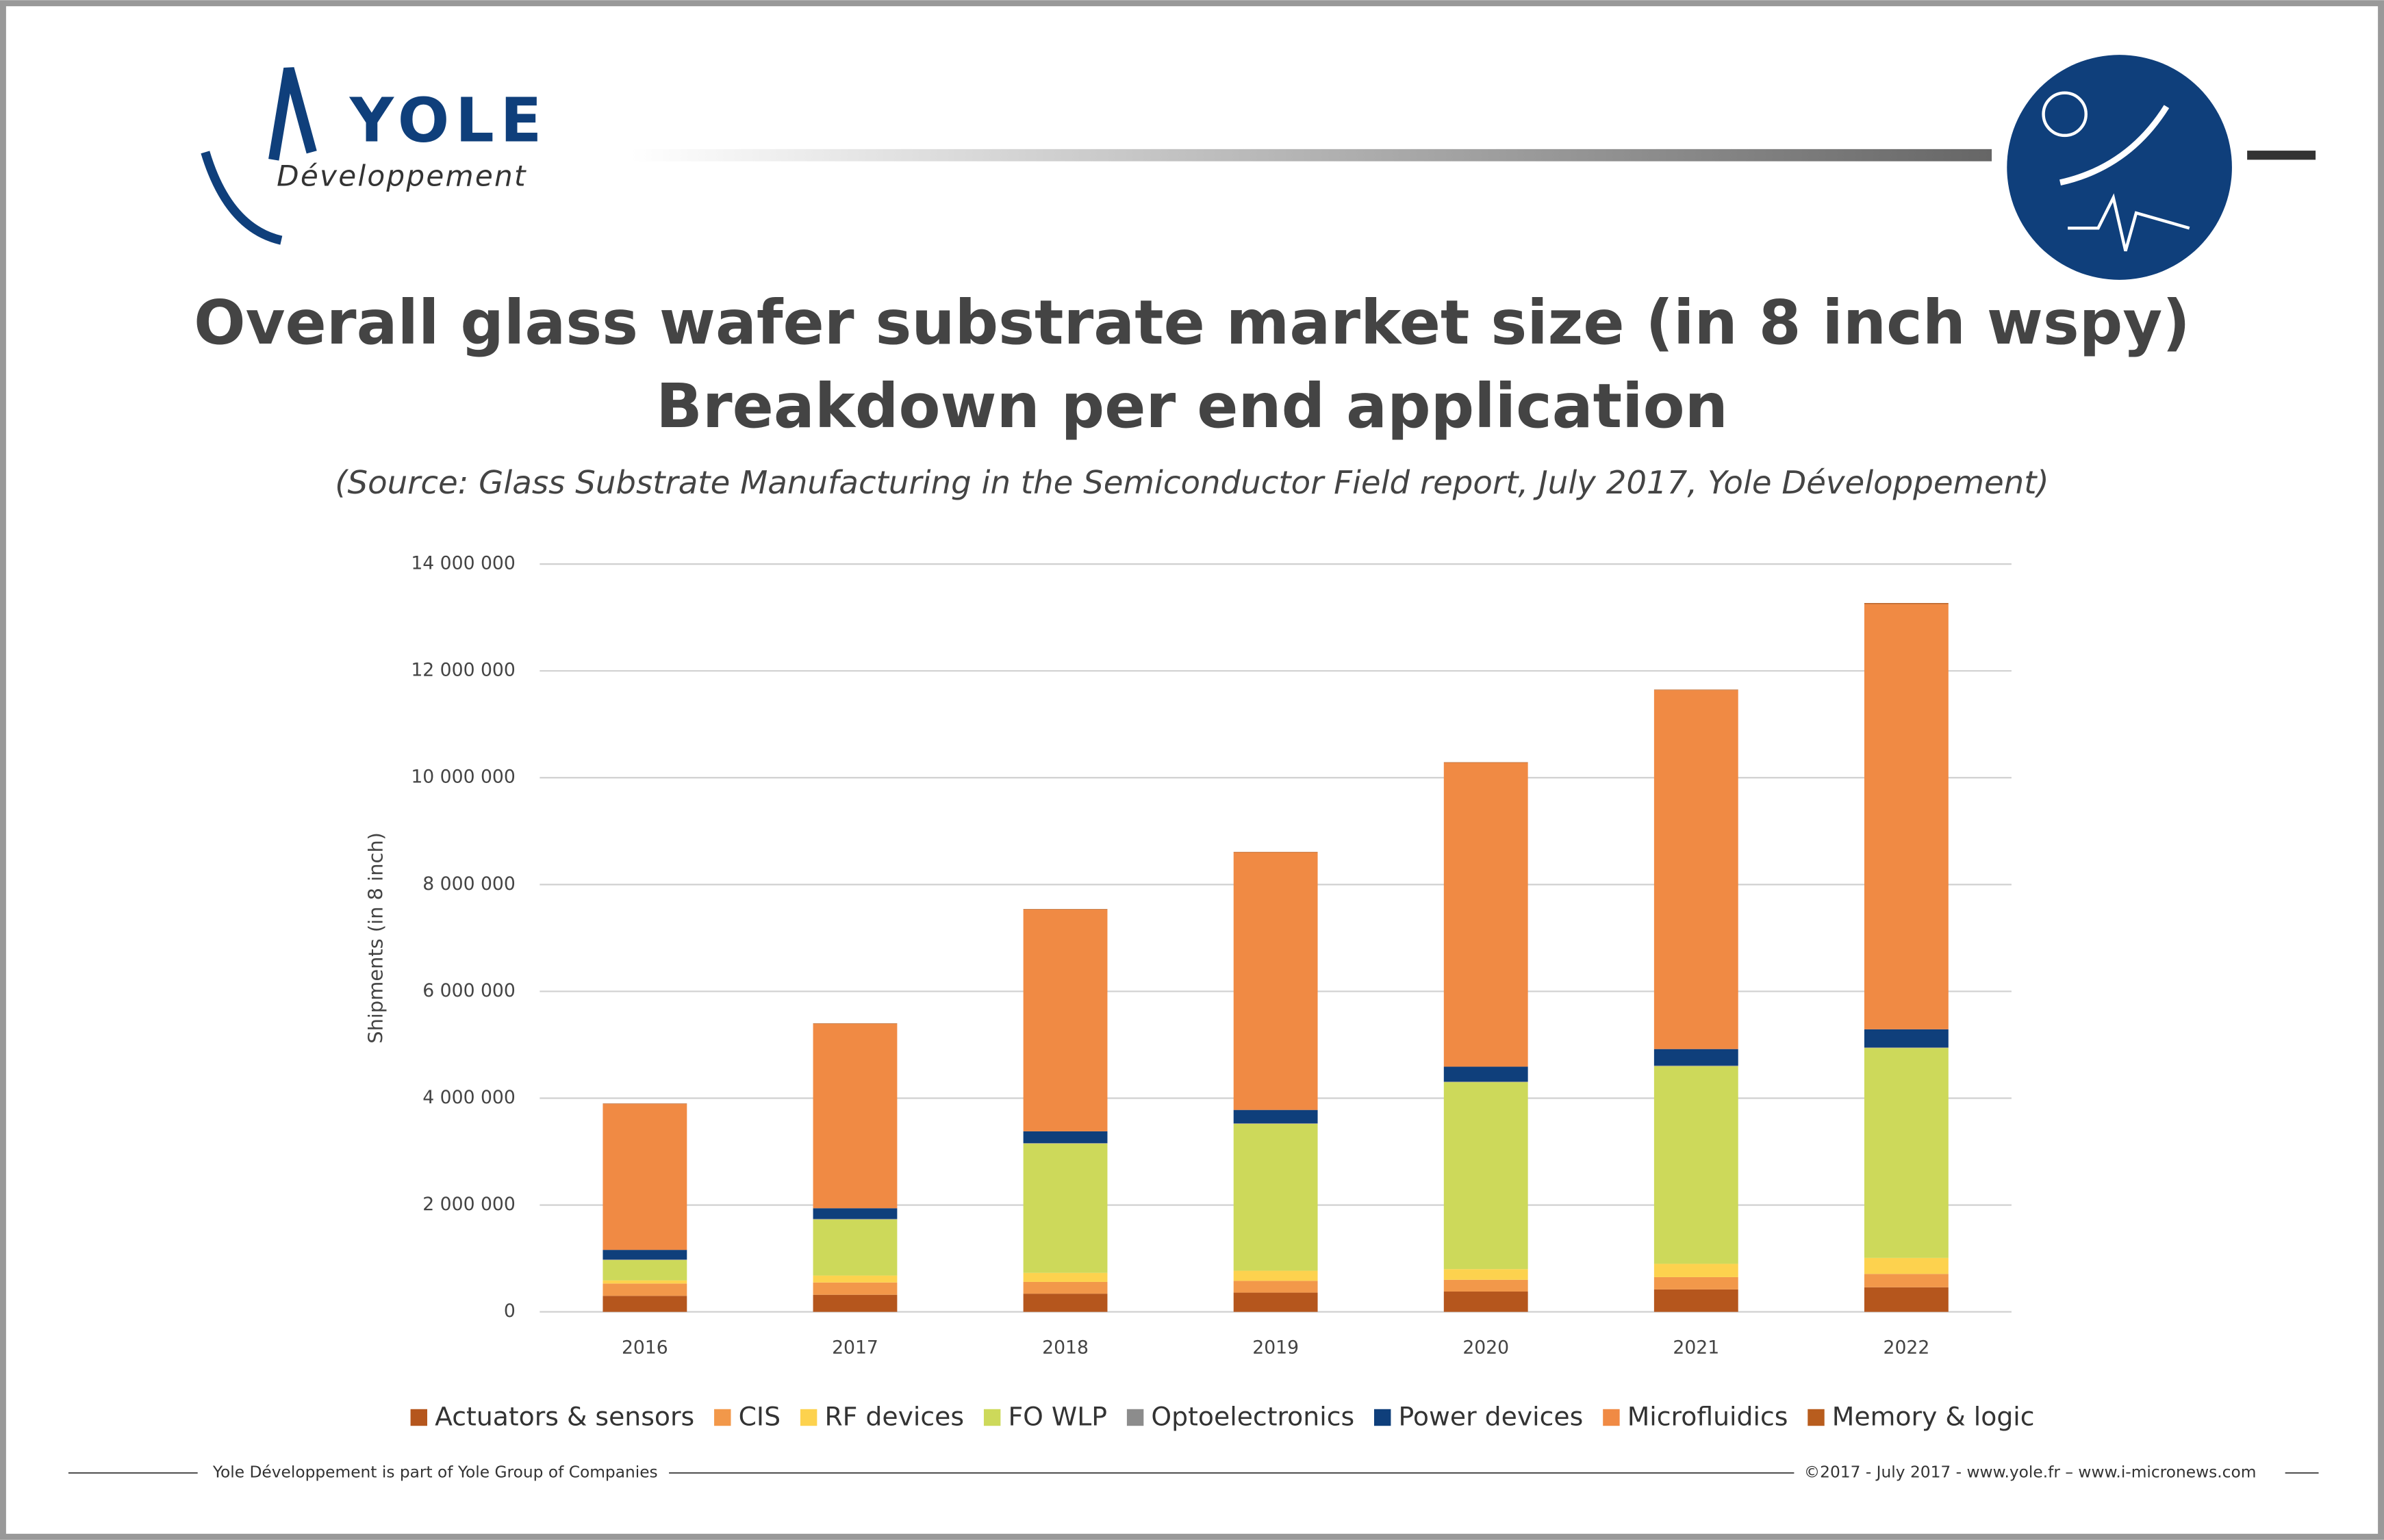 Image resolution: width=2384 pixels, height=1540 pixels. I want to click on x-tick-label: 2016, so click(645, 1347).